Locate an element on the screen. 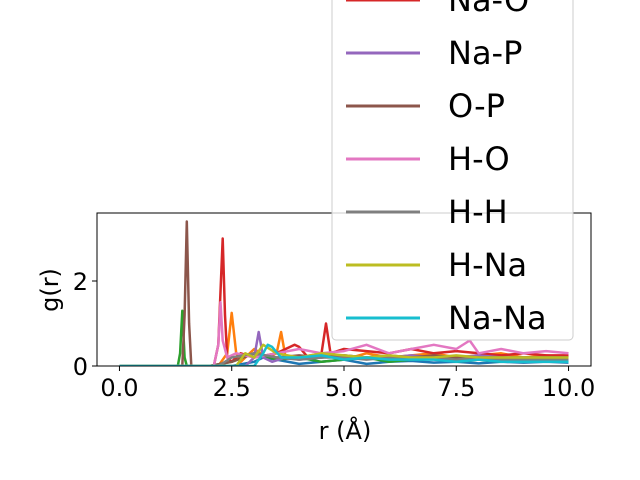  y-axis: 02 is located at coordinates (85, 324).